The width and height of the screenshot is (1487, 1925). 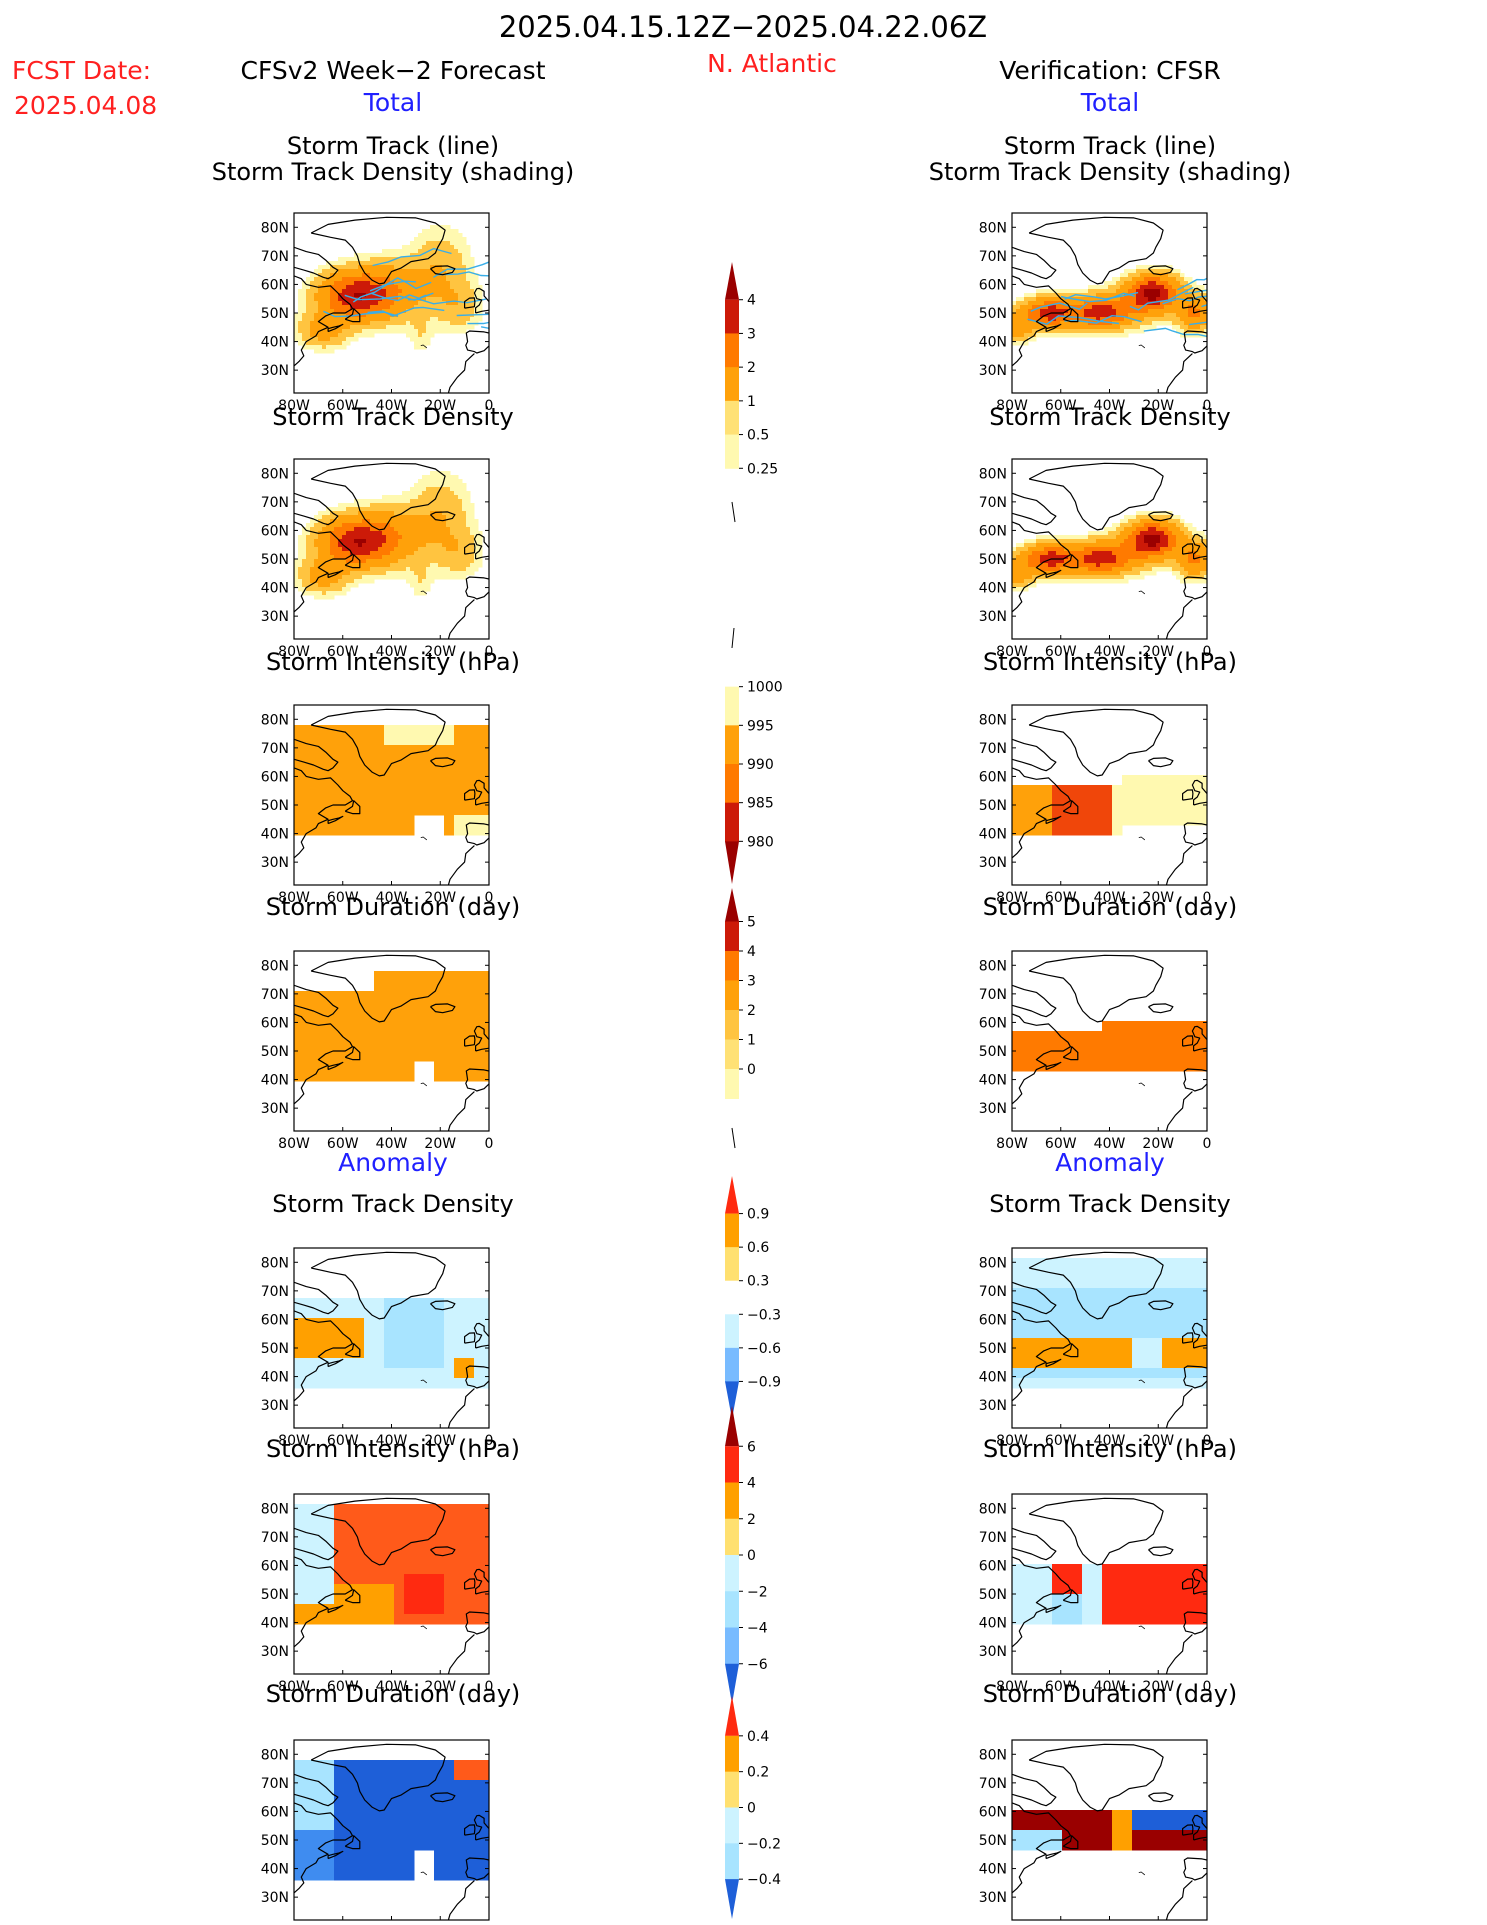 I want to click on lat-tick-label: 30N, so click(x=993, y=371).